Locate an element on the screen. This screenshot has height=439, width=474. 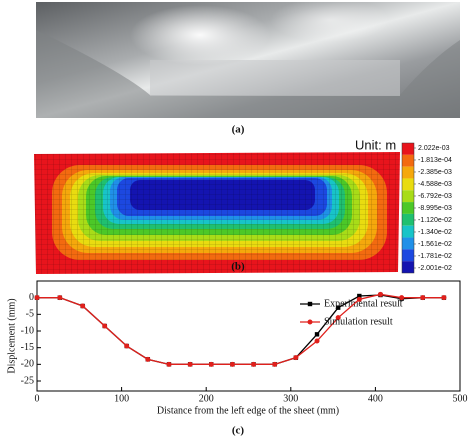
colorbar-tick-label: -4.588e-03 is located at coordinates (435, 184).